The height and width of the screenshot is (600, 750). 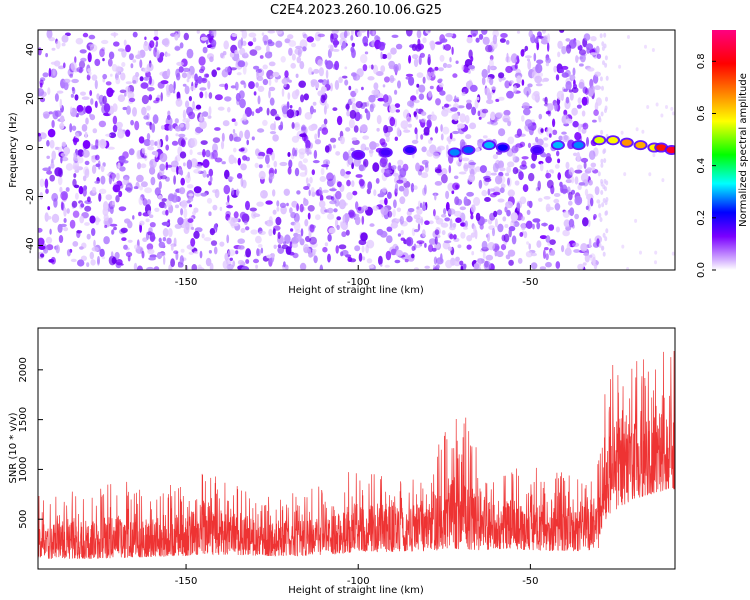 I want to click on x-tick-label: -50, so click(x=530, y=581).